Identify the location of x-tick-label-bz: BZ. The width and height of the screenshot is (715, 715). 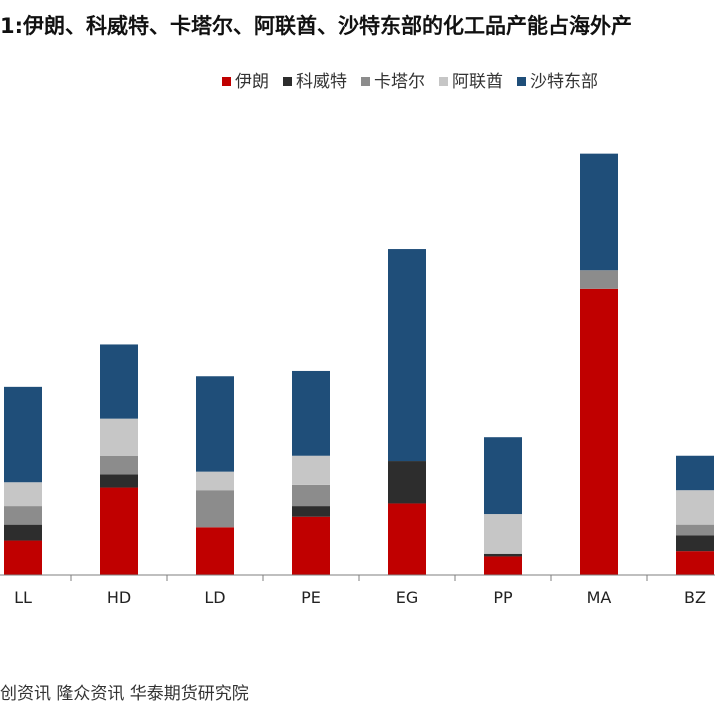
(695, 597).